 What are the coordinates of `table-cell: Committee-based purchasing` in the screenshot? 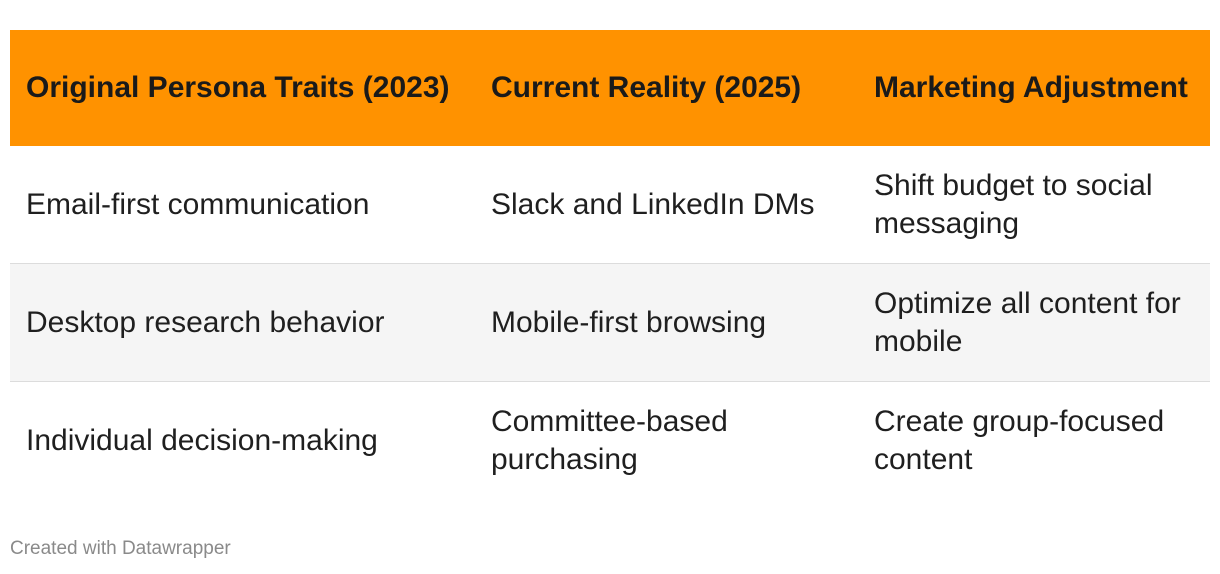 It's located at (609, 440).